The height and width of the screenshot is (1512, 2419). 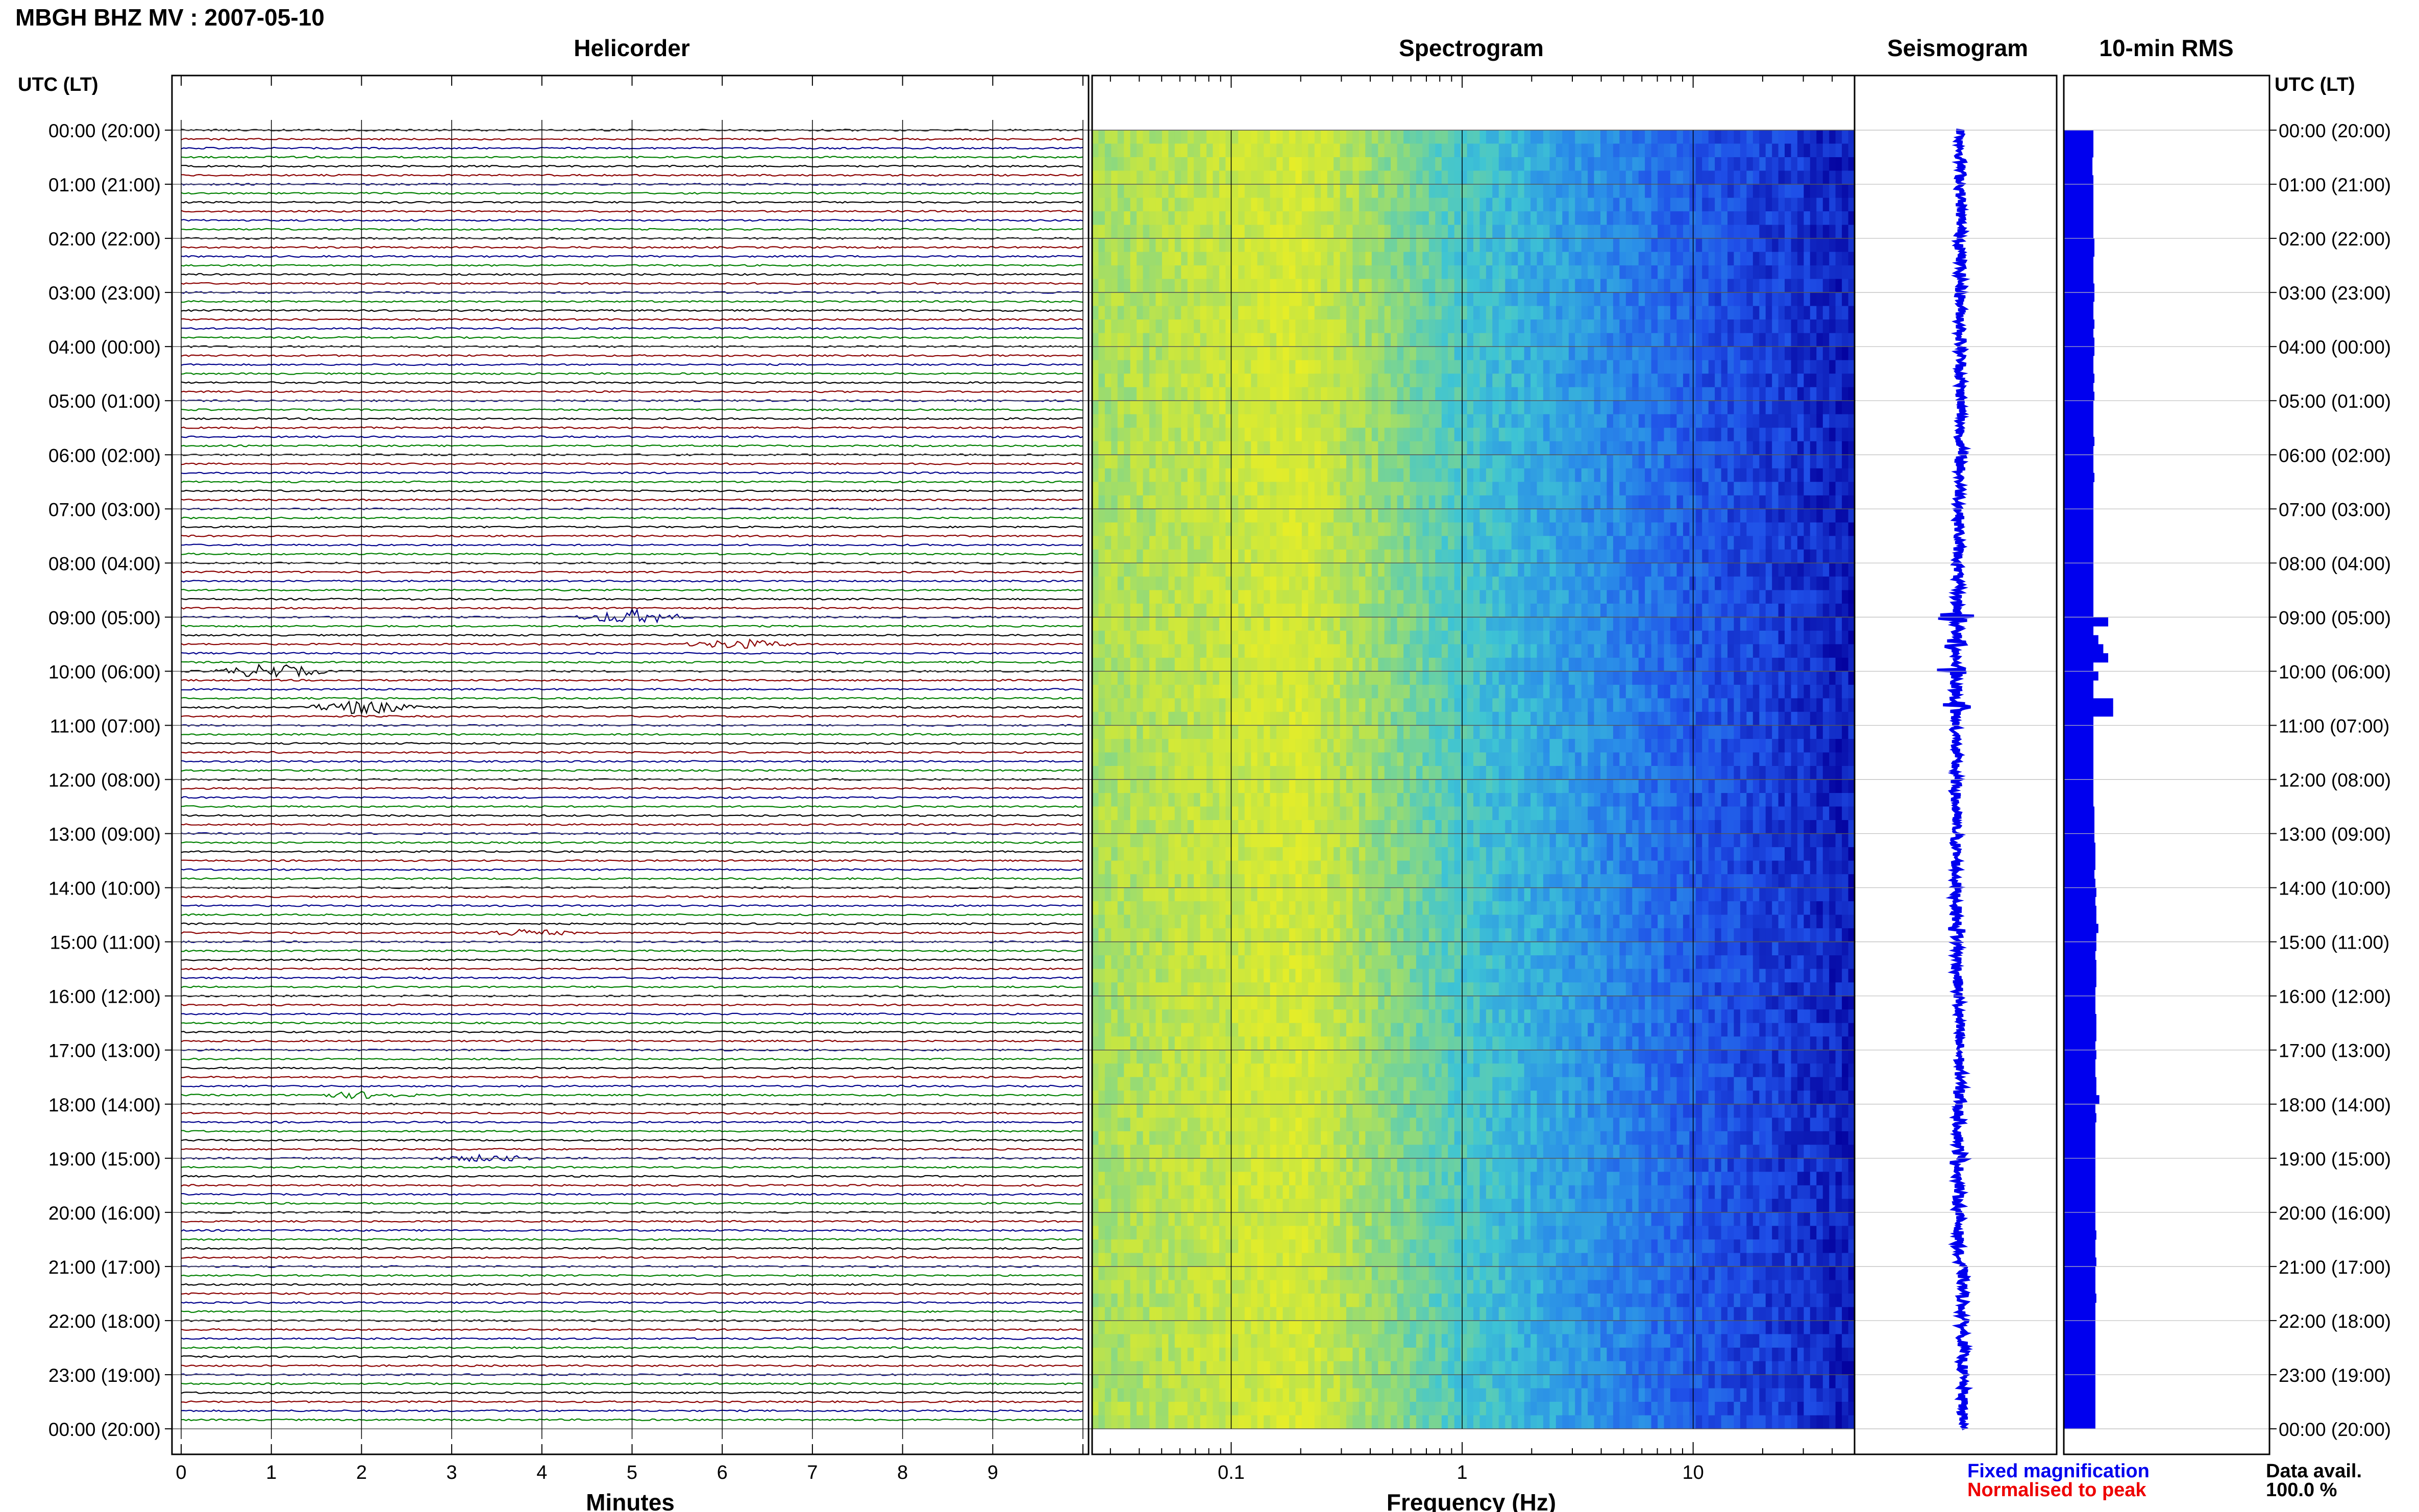 What do you see at coordinates (2166, 48) in the screenshot?
I see `rms-title: 10-min RMS` at bounding box center [2166, 48].